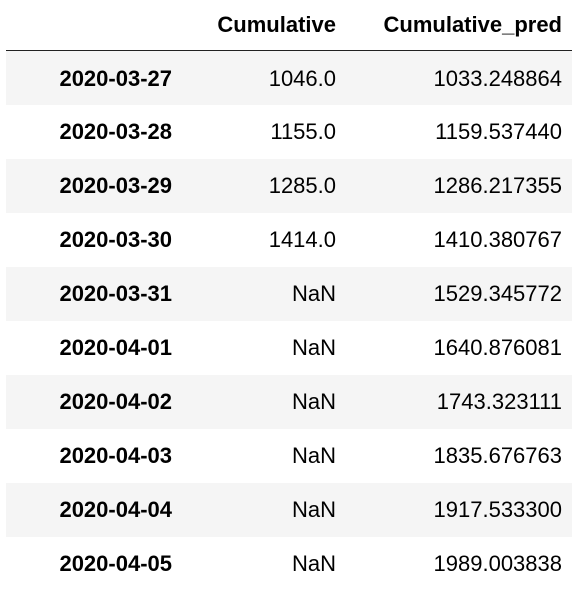  What do you see at coordinates (497, 563) in the screenshot?
I see `cell-cumulative-pred: 1989.003838` at bounding box center [497, 563].